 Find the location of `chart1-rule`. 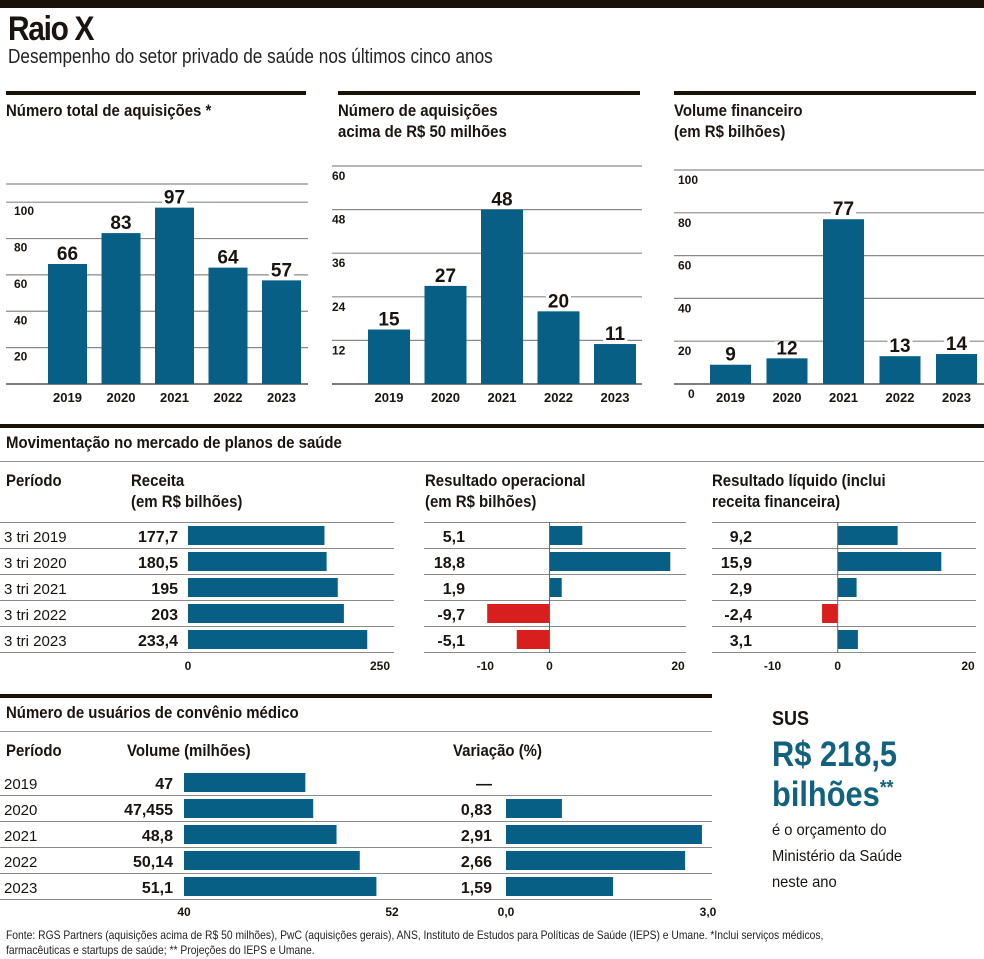

chart1-rule is located at coordinates (156, 93).